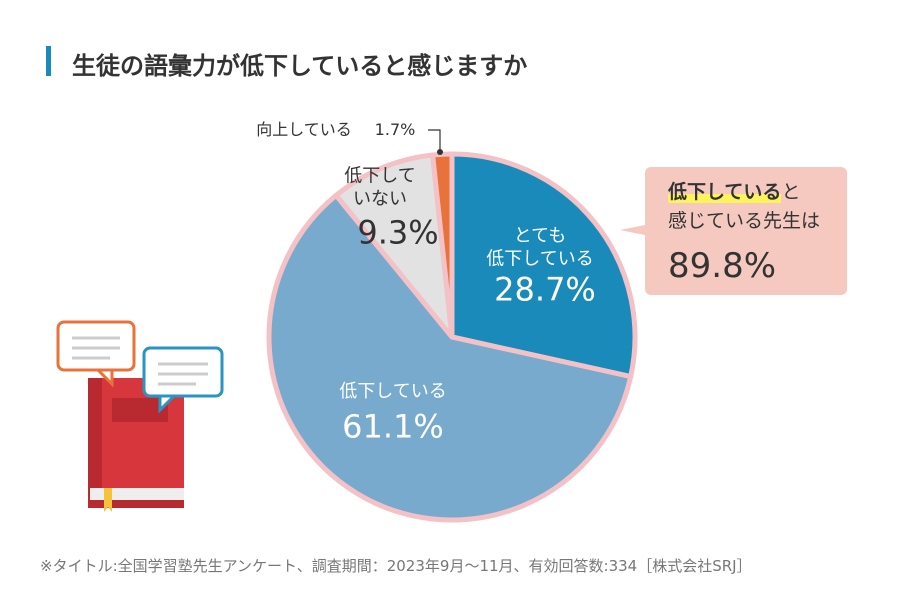 The width and height of the screenshot is (900, 600). Describe the element at coordinates (304, 129) in the screenshot. I see `category-label: 向上している` at that location.